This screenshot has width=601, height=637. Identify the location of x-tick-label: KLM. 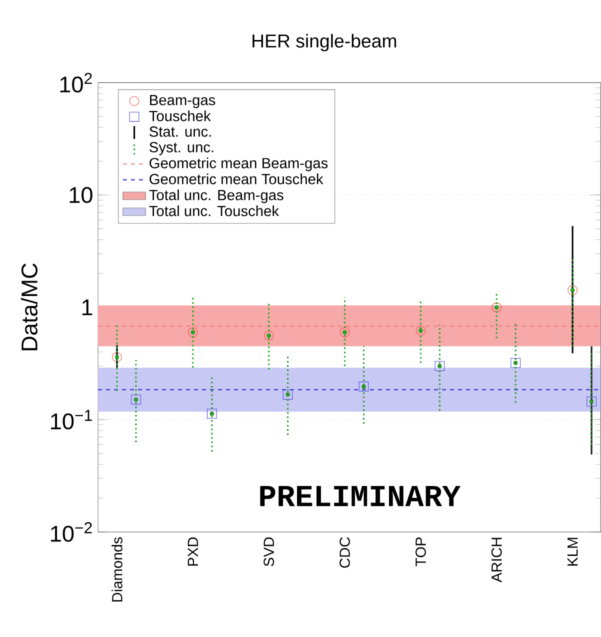
(573, 552).